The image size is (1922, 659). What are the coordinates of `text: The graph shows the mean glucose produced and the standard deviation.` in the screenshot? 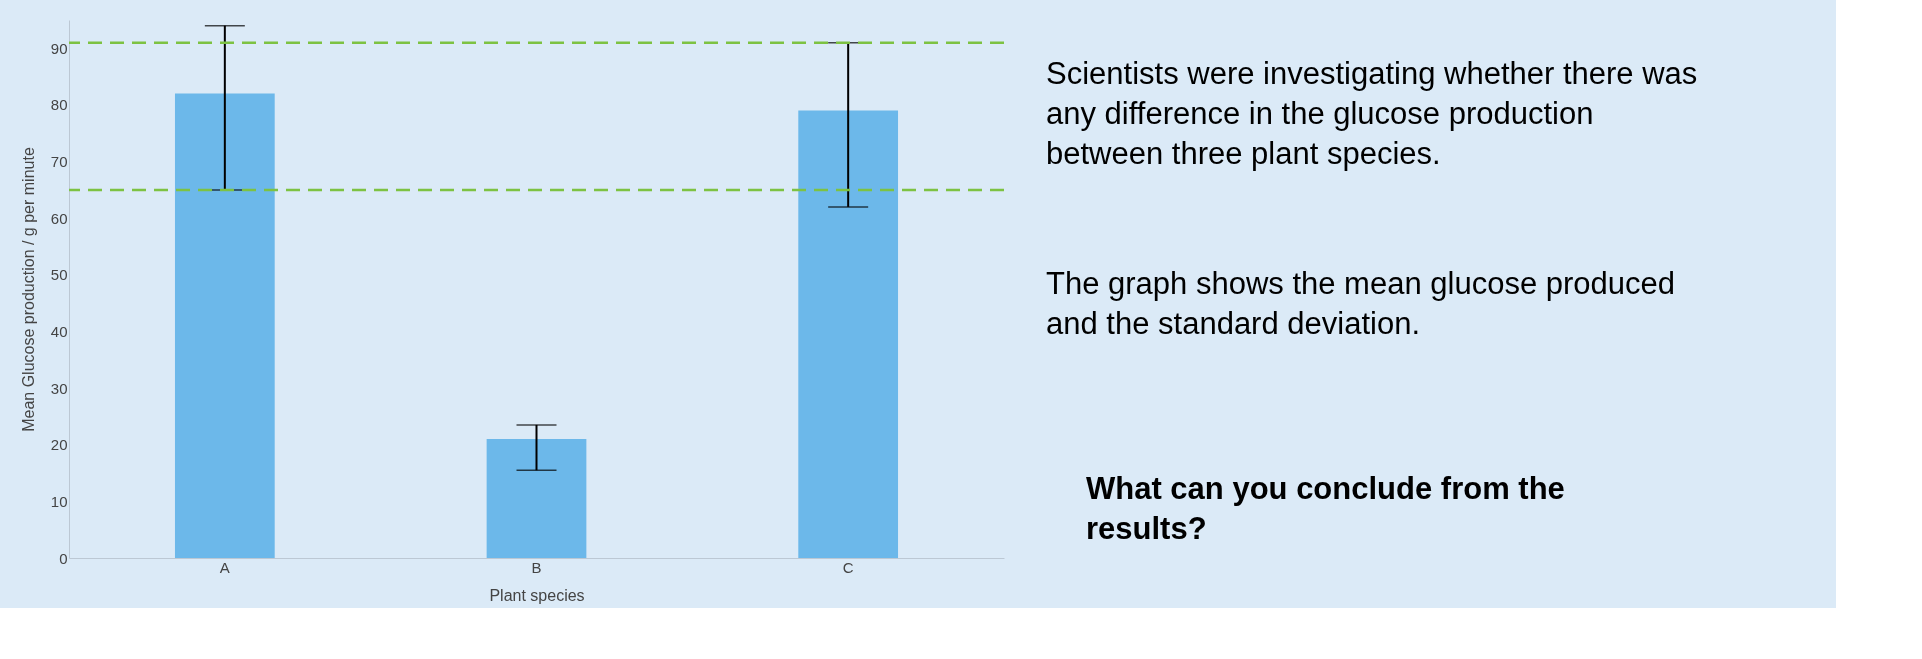 It's located at (1361, 303).